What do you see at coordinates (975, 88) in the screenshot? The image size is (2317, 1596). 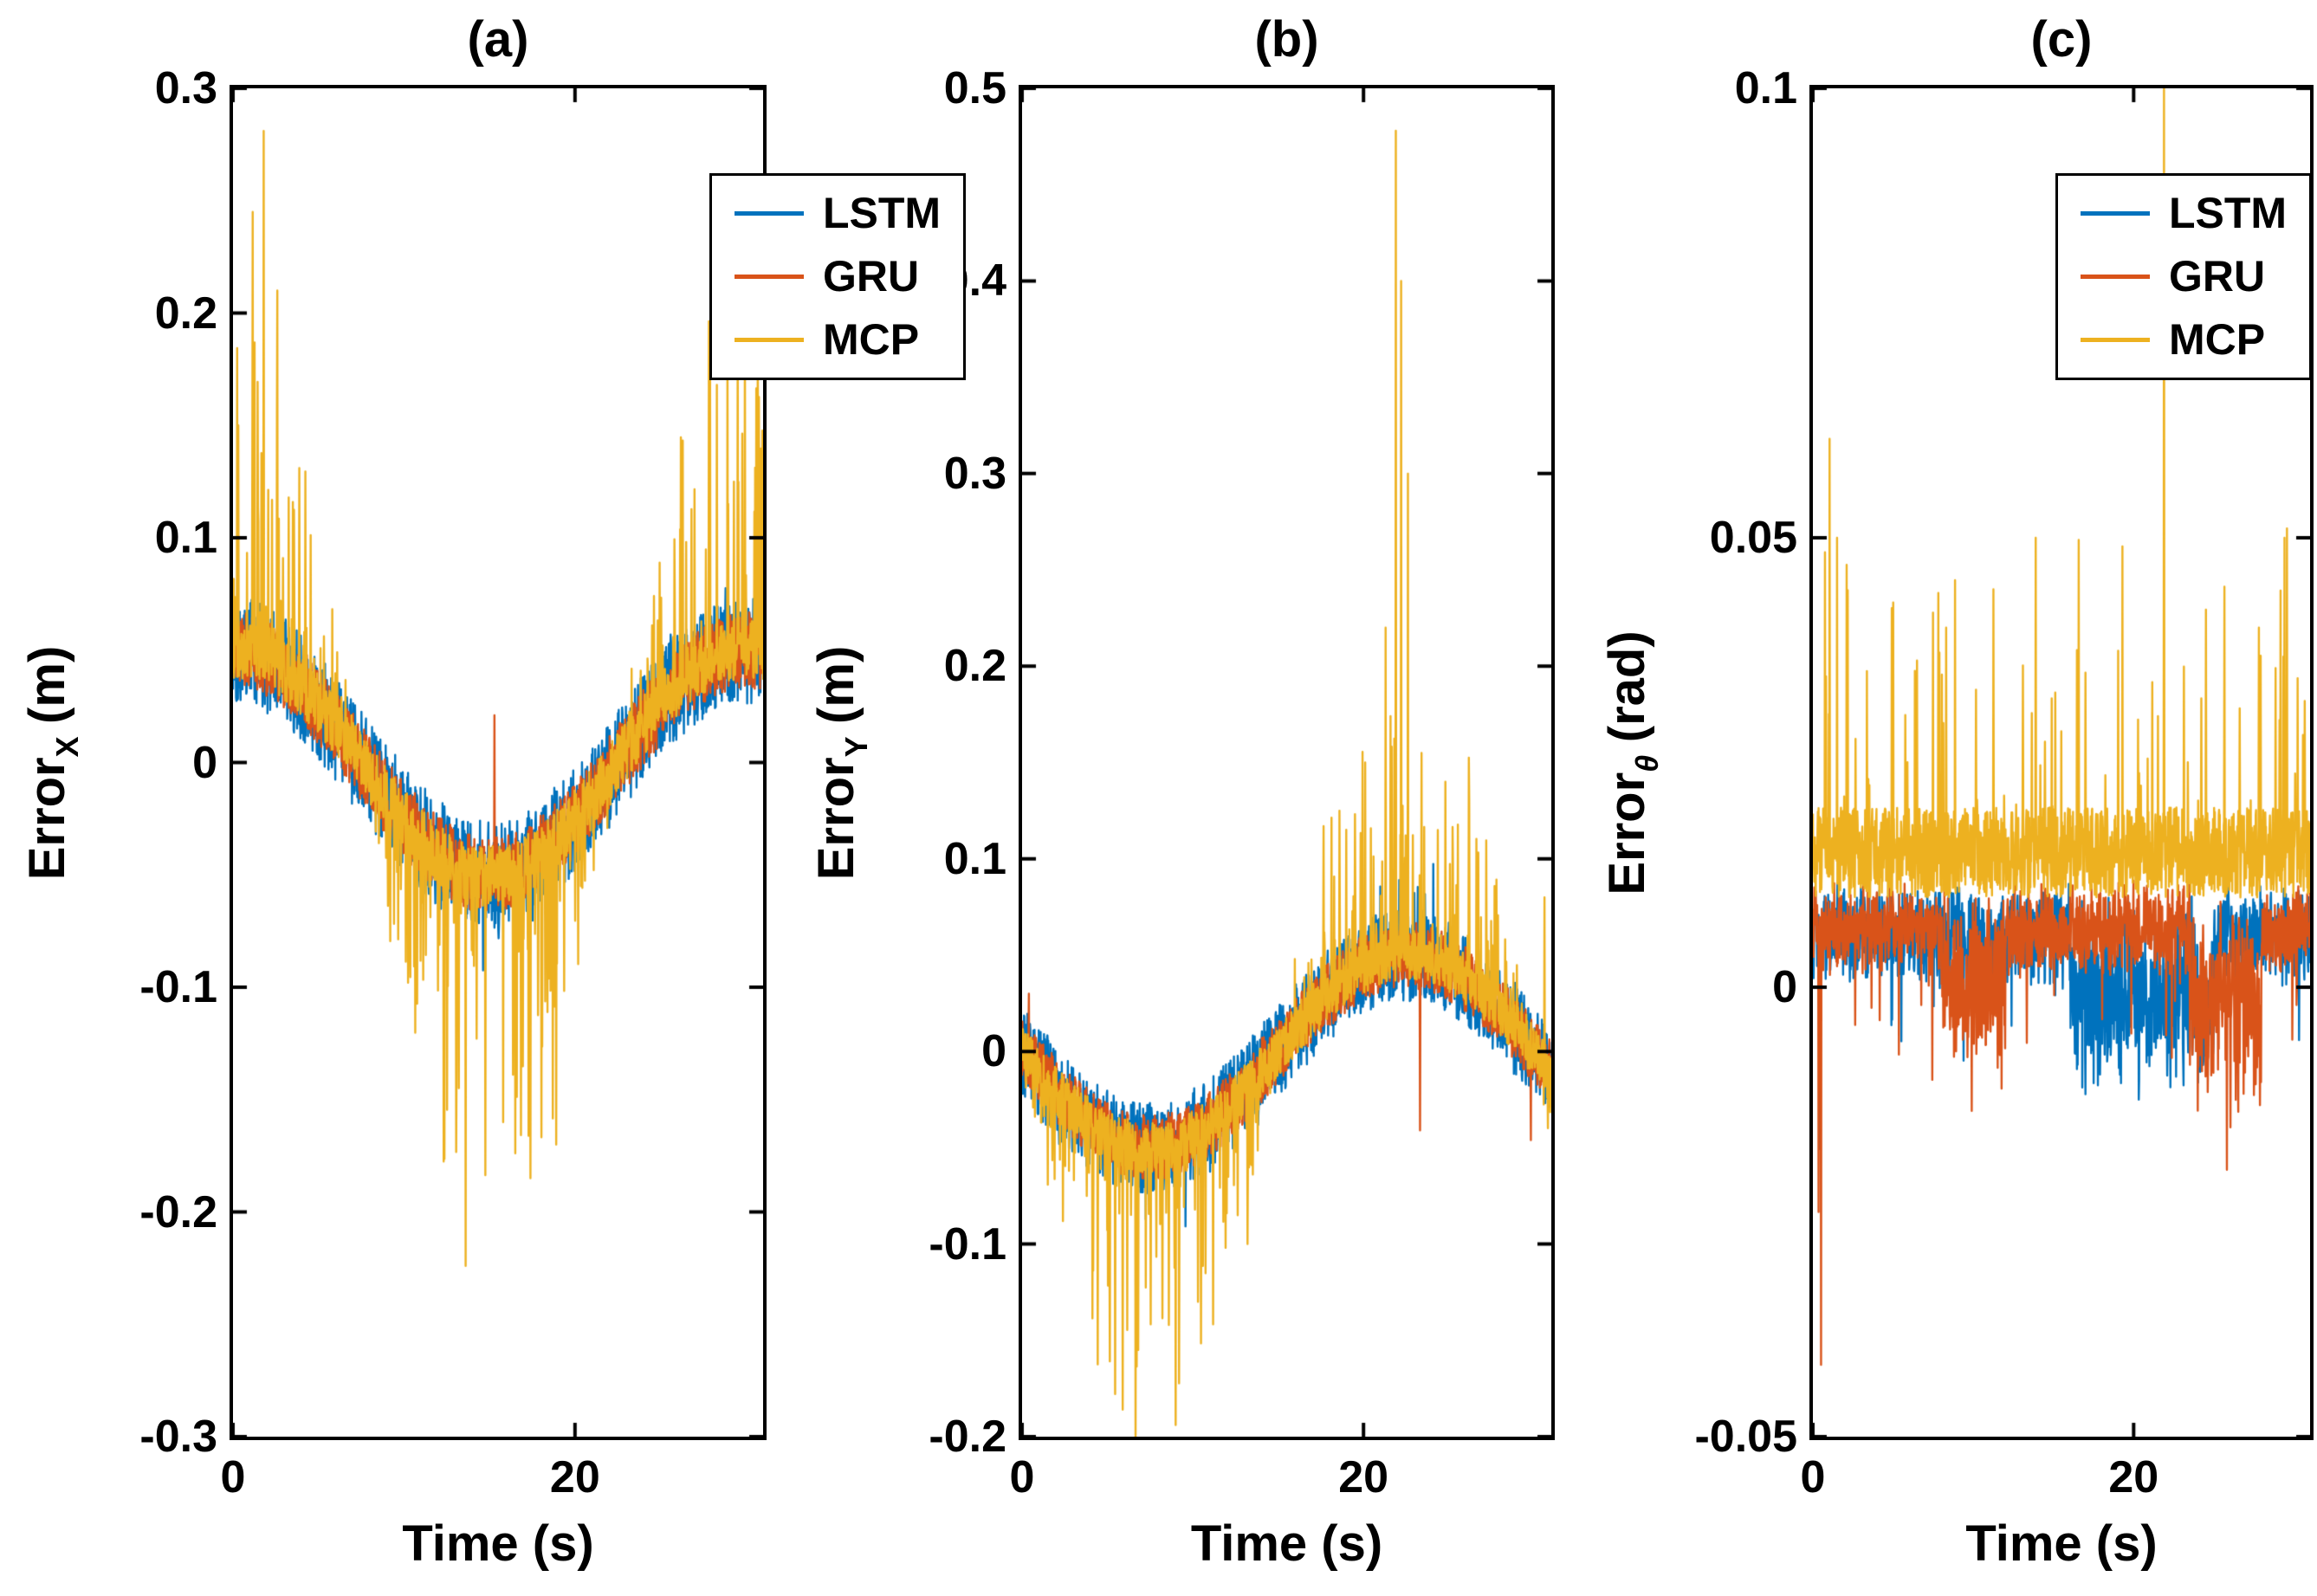 I see `y-tick-label: 0.5` at bounding box center [975, 88].